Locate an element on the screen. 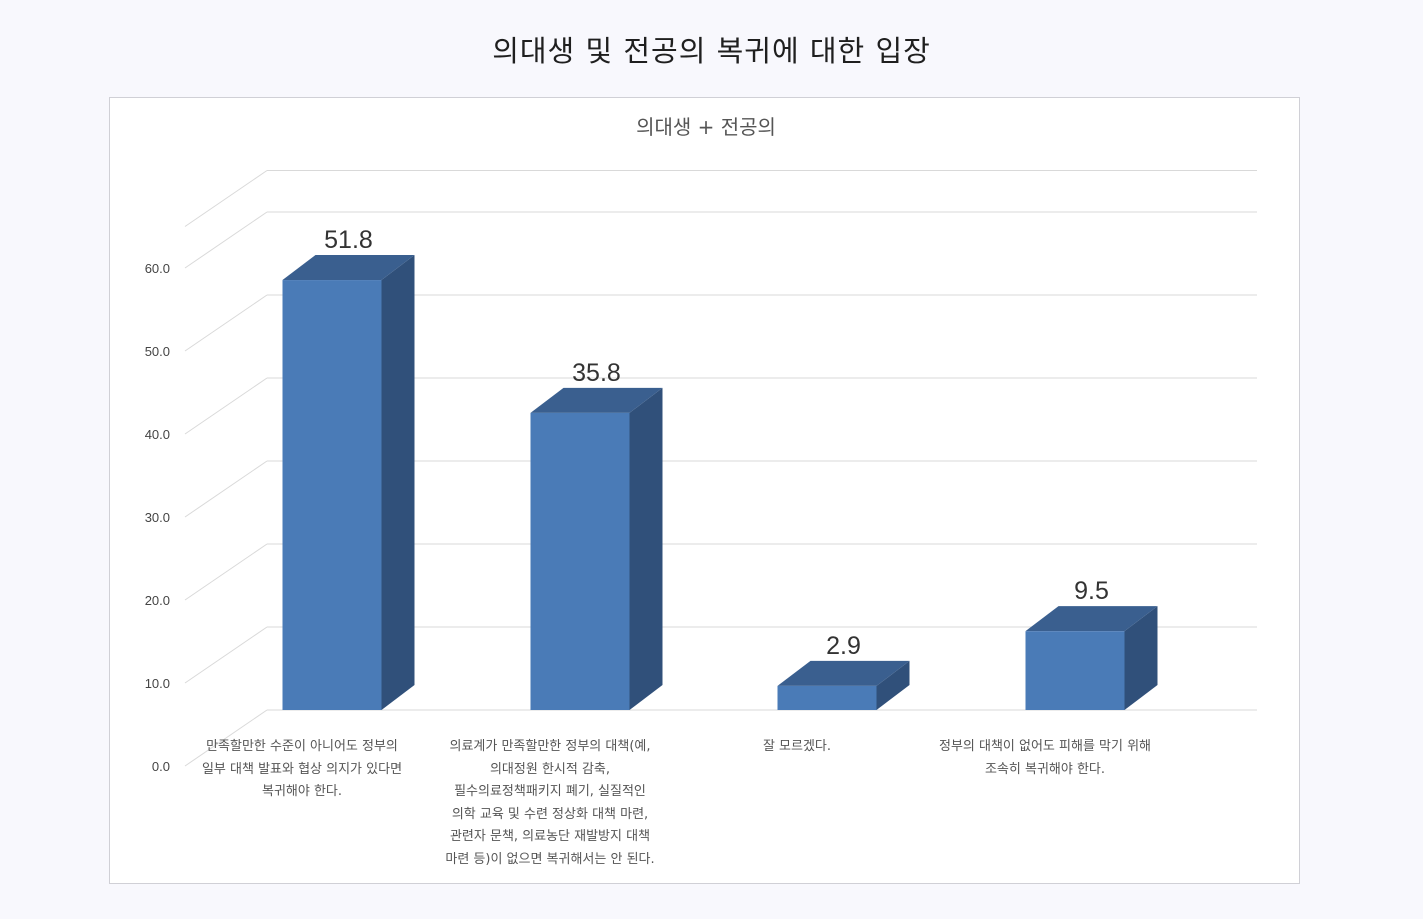 This screenshot has height=919, width=1423. data-label: 2.9 is located at coordinates (843, 646).